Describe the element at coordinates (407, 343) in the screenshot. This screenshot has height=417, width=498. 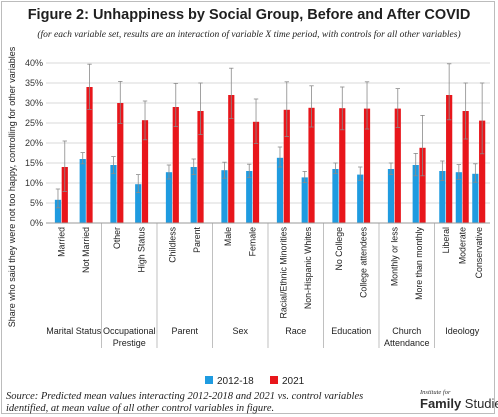
I see `group-label: Attendance` at that location.